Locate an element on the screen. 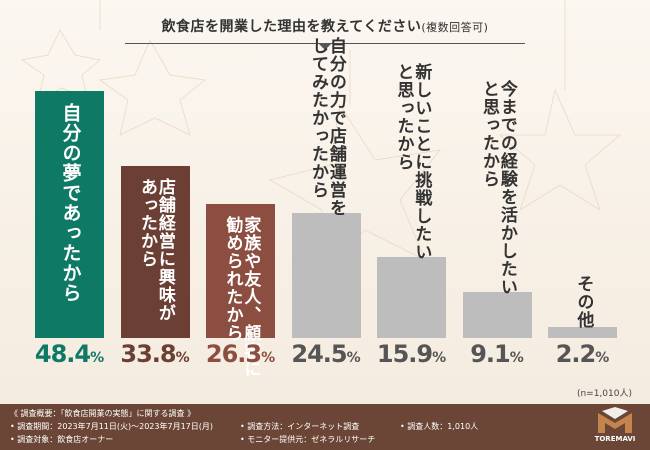 This screenshot has width=650, height=450. bar-label-2: 店舗経営に興味が あったから is located at coordinates (155, 249).